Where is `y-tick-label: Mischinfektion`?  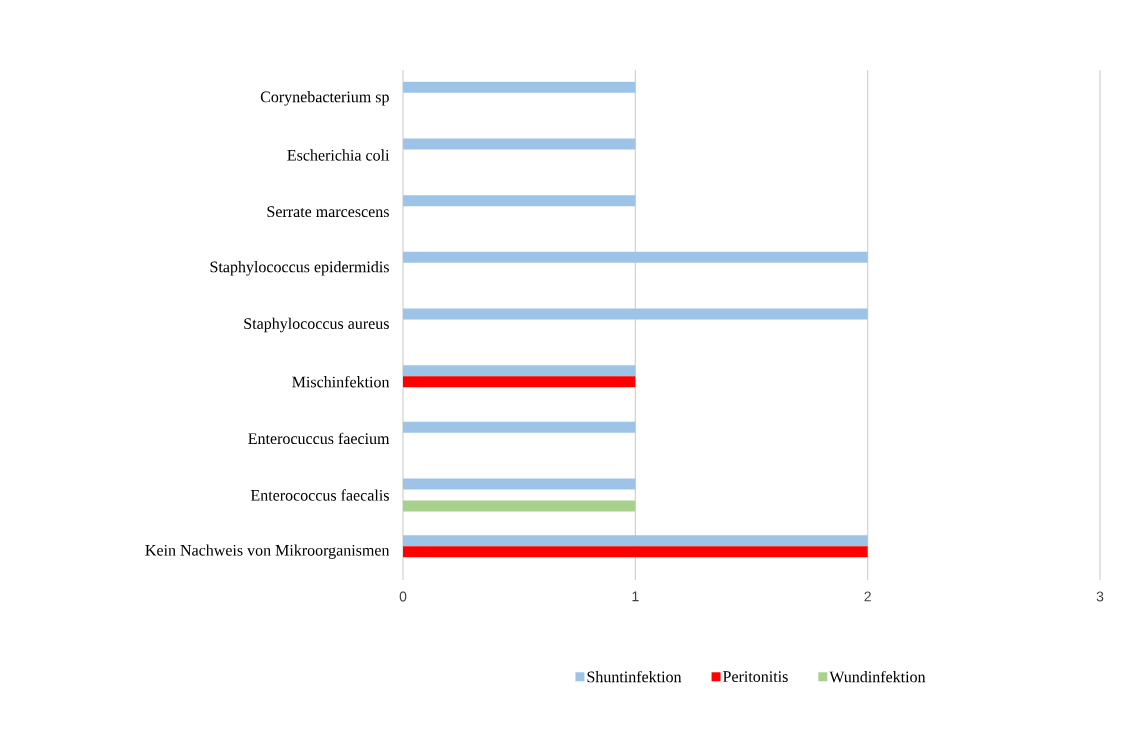
y-tick-label: Mischinfektion is located at coordinates (341, 381).